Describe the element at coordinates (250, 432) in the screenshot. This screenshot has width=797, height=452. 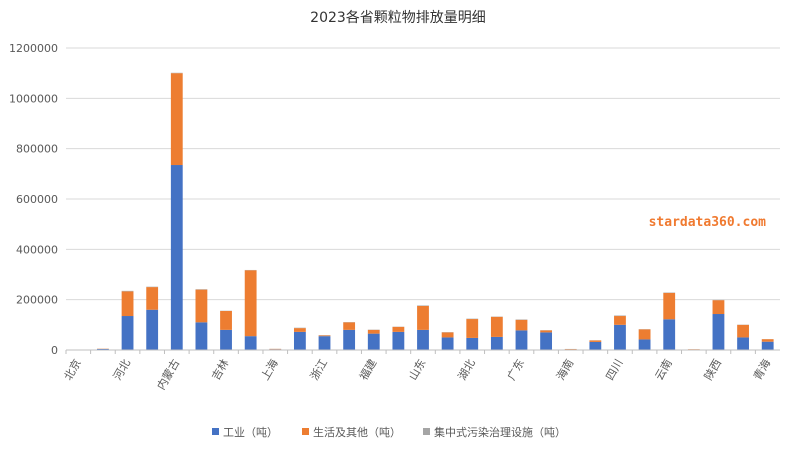
I see `legend-label: 工业（吨）` at that location.